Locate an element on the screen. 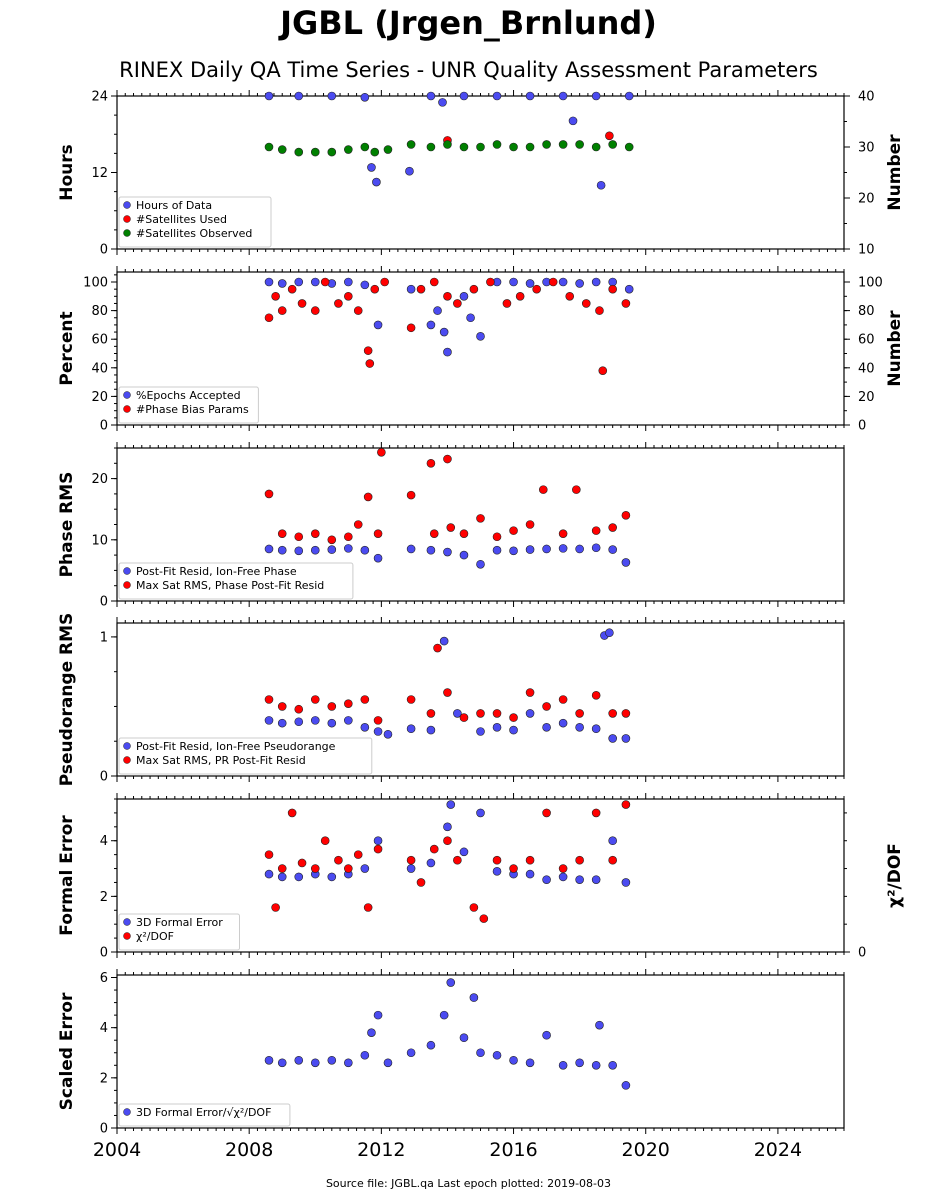 The image size is (937, 1200). legend-label: Max Sat RMS, PR Post-Fit Resid is located at coordinates (221, 760).